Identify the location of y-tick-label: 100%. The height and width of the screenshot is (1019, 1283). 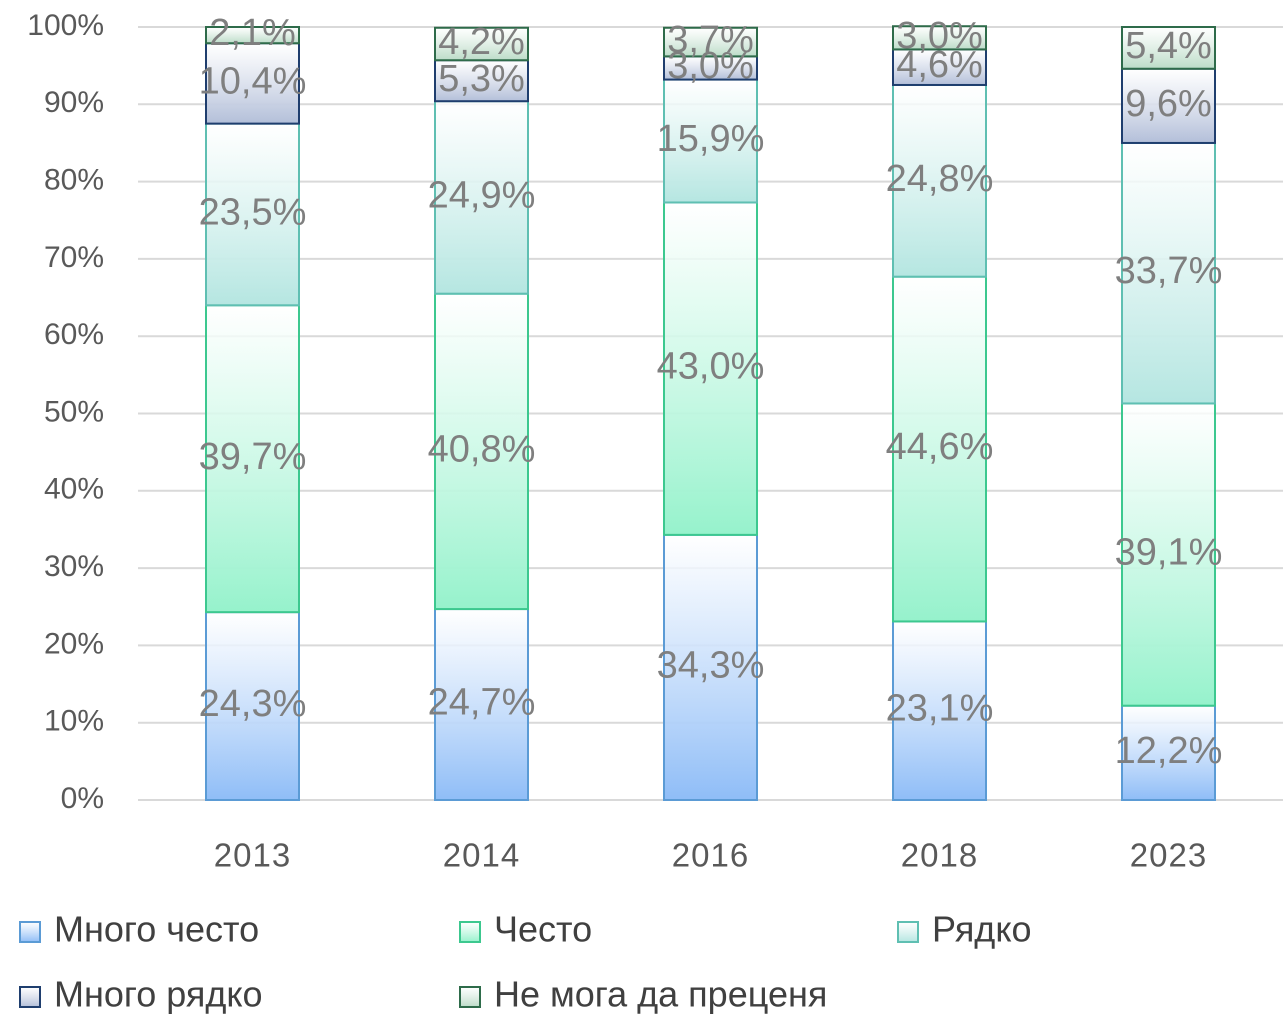
(65, 25).